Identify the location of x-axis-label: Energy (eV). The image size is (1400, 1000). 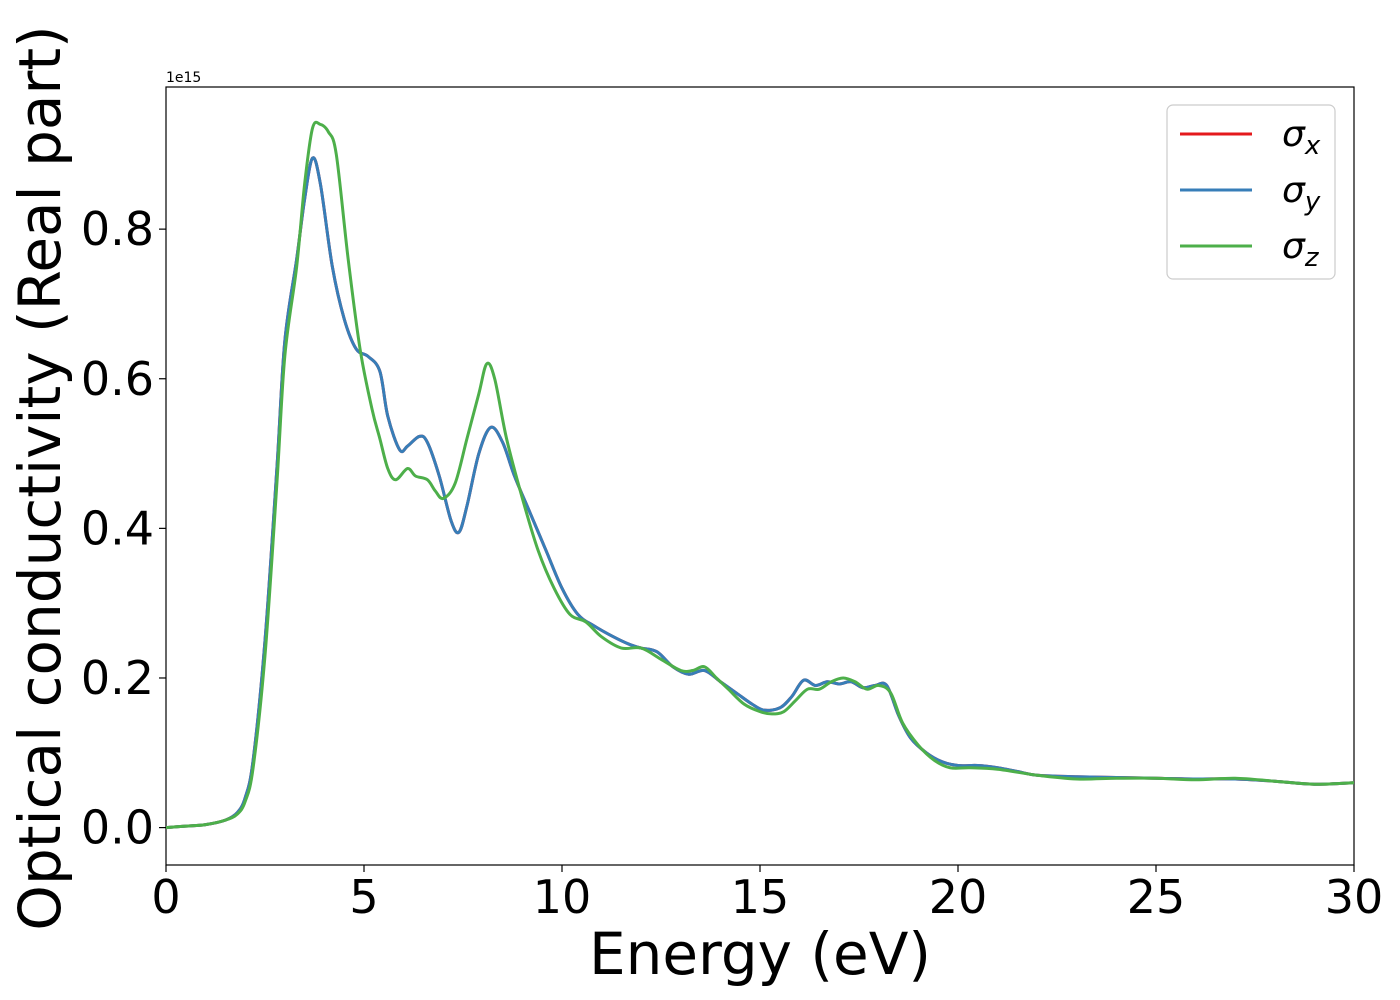
(760, 954).